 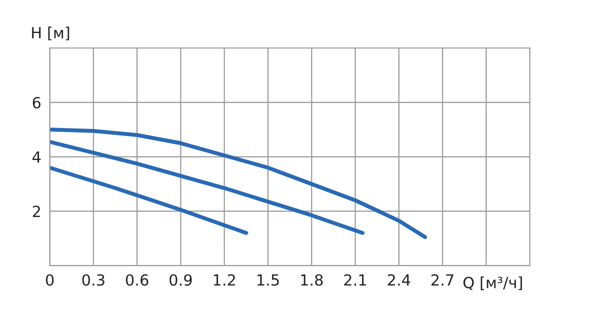 What do you see at coordinates (36, 212) in the screenshot?
I see `y-tick-label: 2` at bounding box center [36, 212].